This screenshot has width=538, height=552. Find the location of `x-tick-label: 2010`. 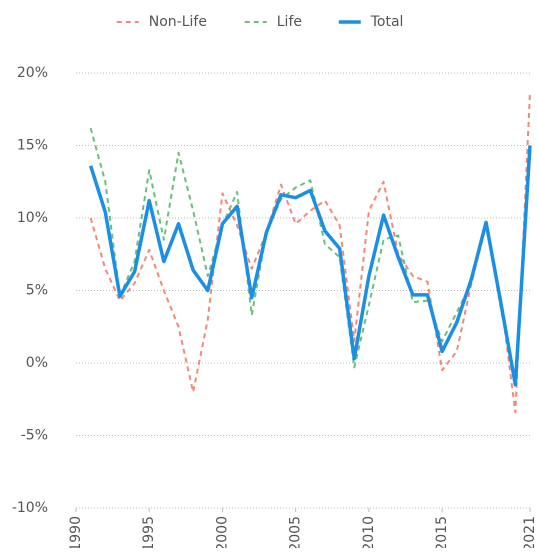

x-tick-label: 2010 is located at coordinates (369, 532).